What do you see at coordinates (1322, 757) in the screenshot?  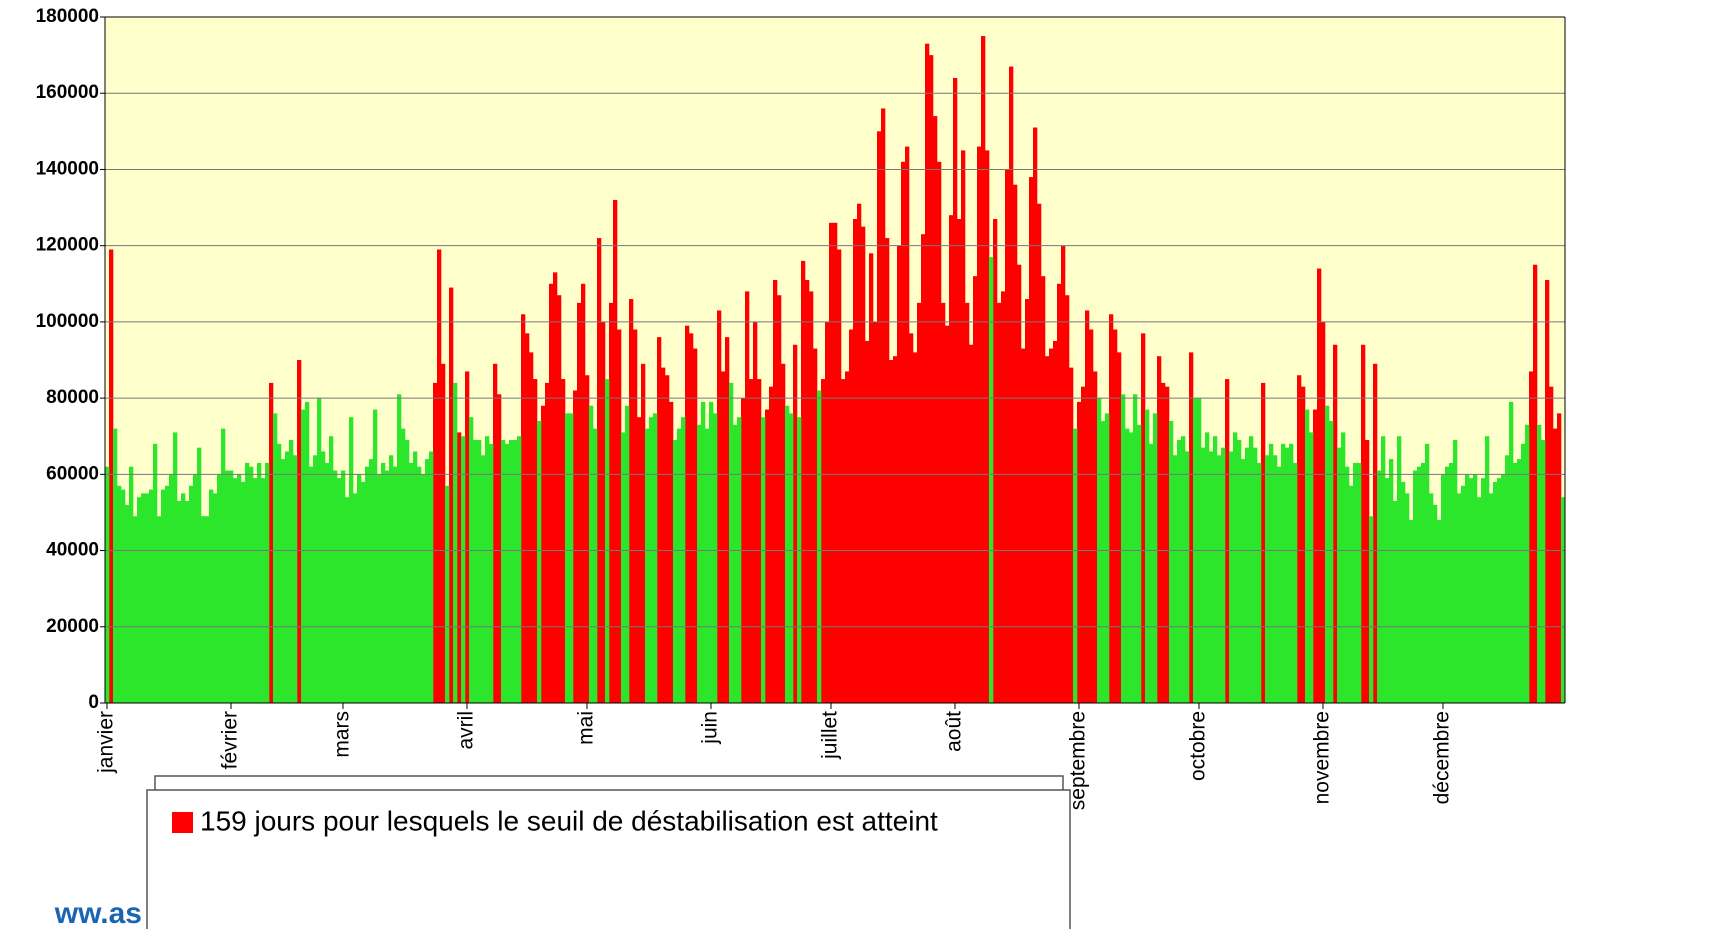 I see `x-tick-label: novembre` at bounding box center [1322, 757].